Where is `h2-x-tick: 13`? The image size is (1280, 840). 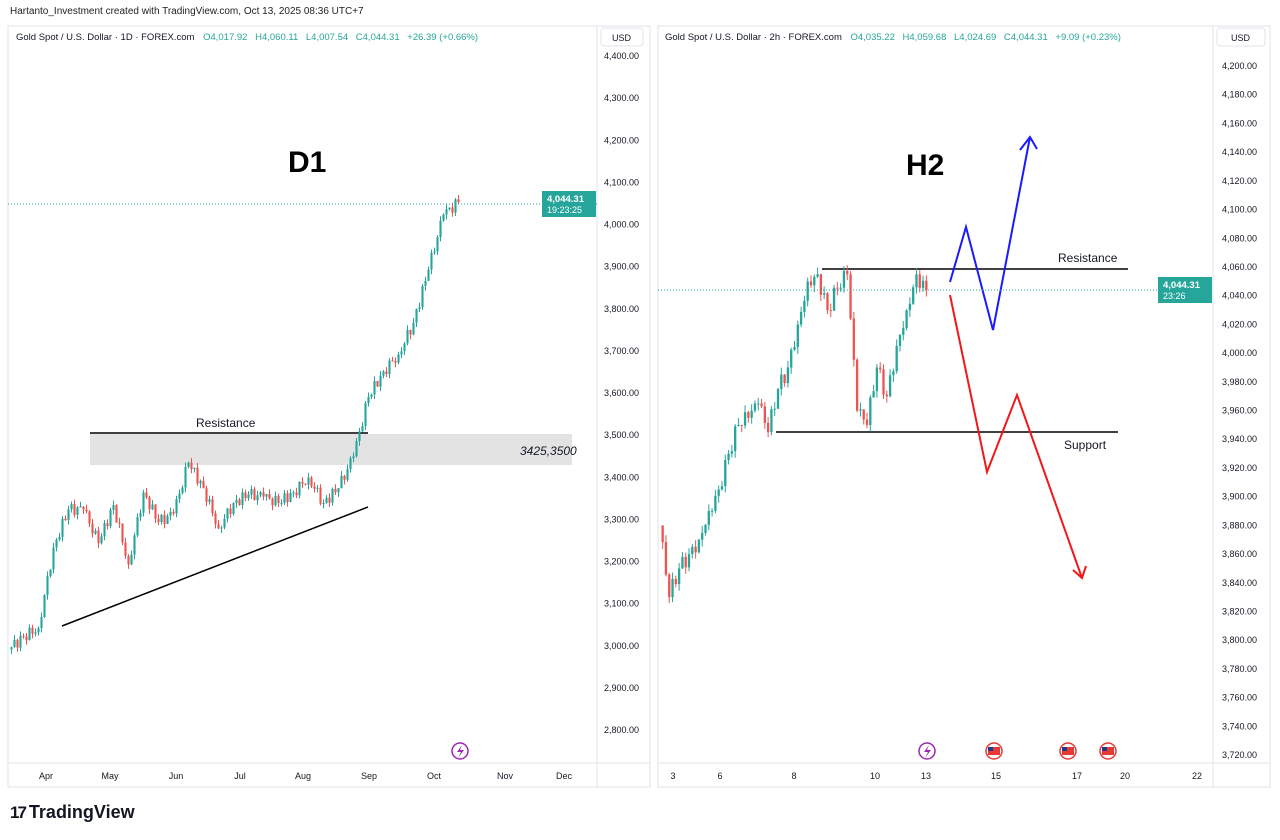
h2-x-tick: 13 is located at coordinates (926, 776).